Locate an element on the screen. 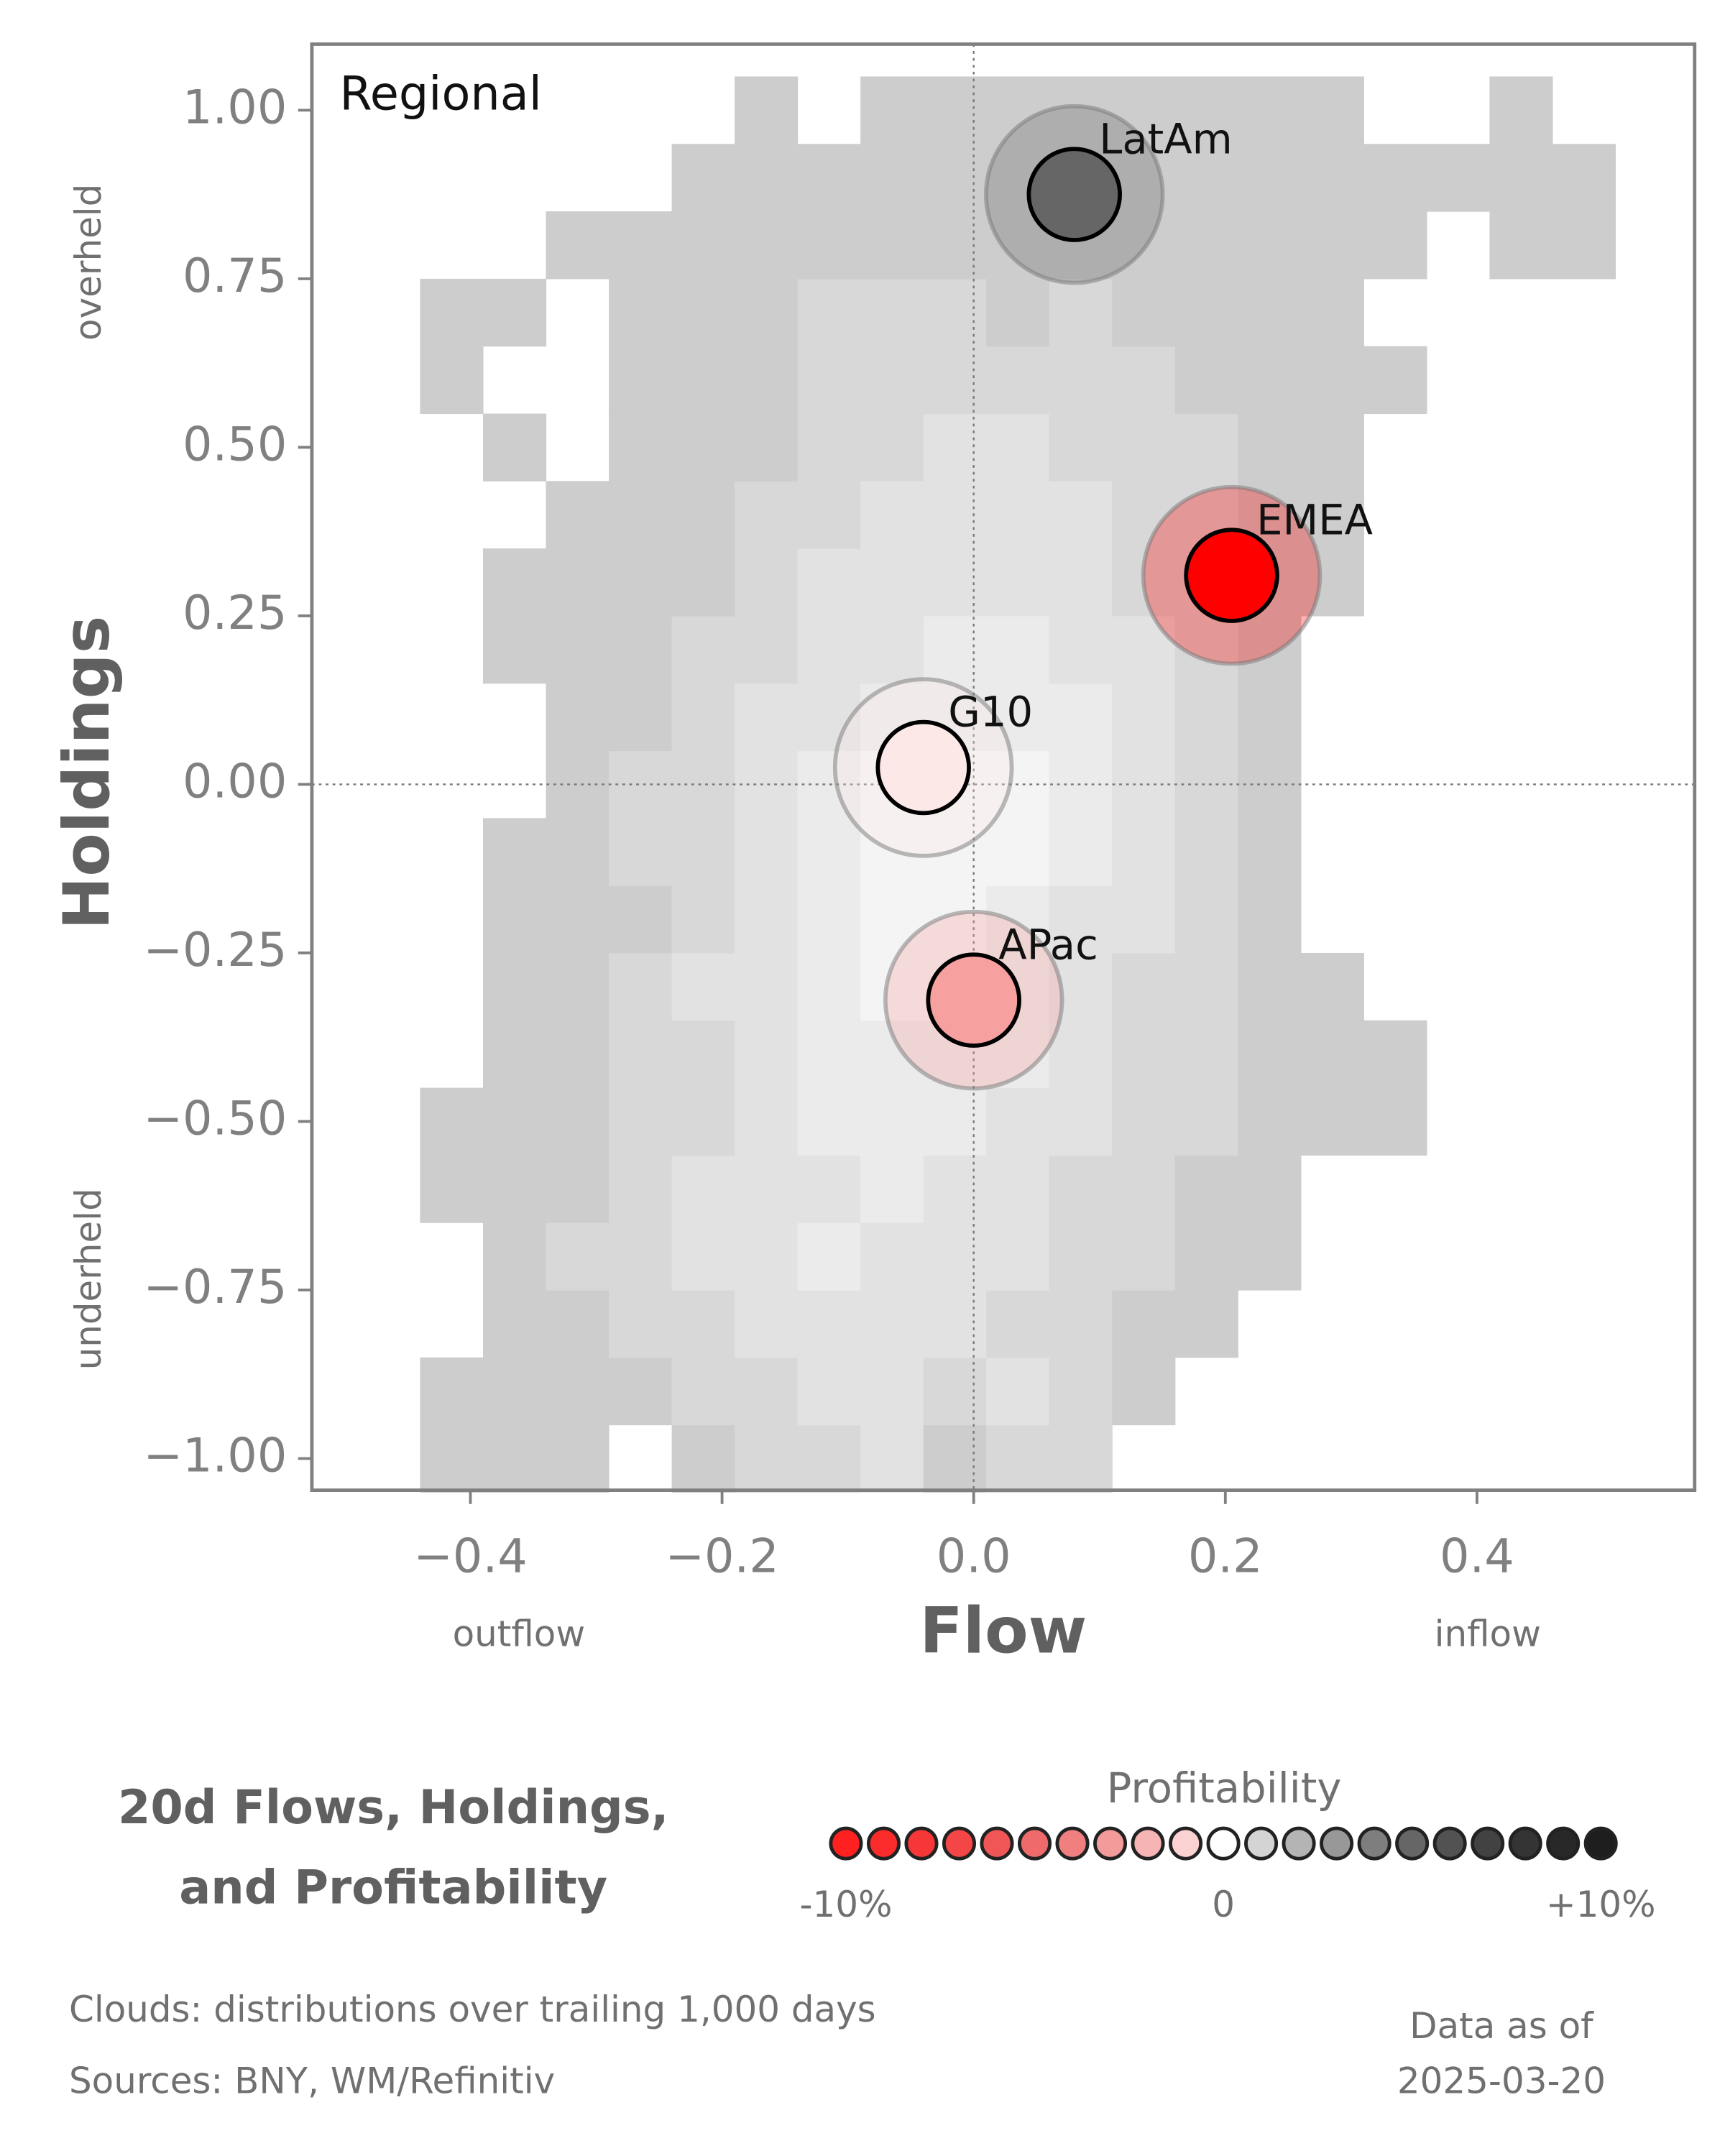 This screenshot has height=2156, width=1725. y-tick-label: −1.00 is located at coordinates (215, 1456).